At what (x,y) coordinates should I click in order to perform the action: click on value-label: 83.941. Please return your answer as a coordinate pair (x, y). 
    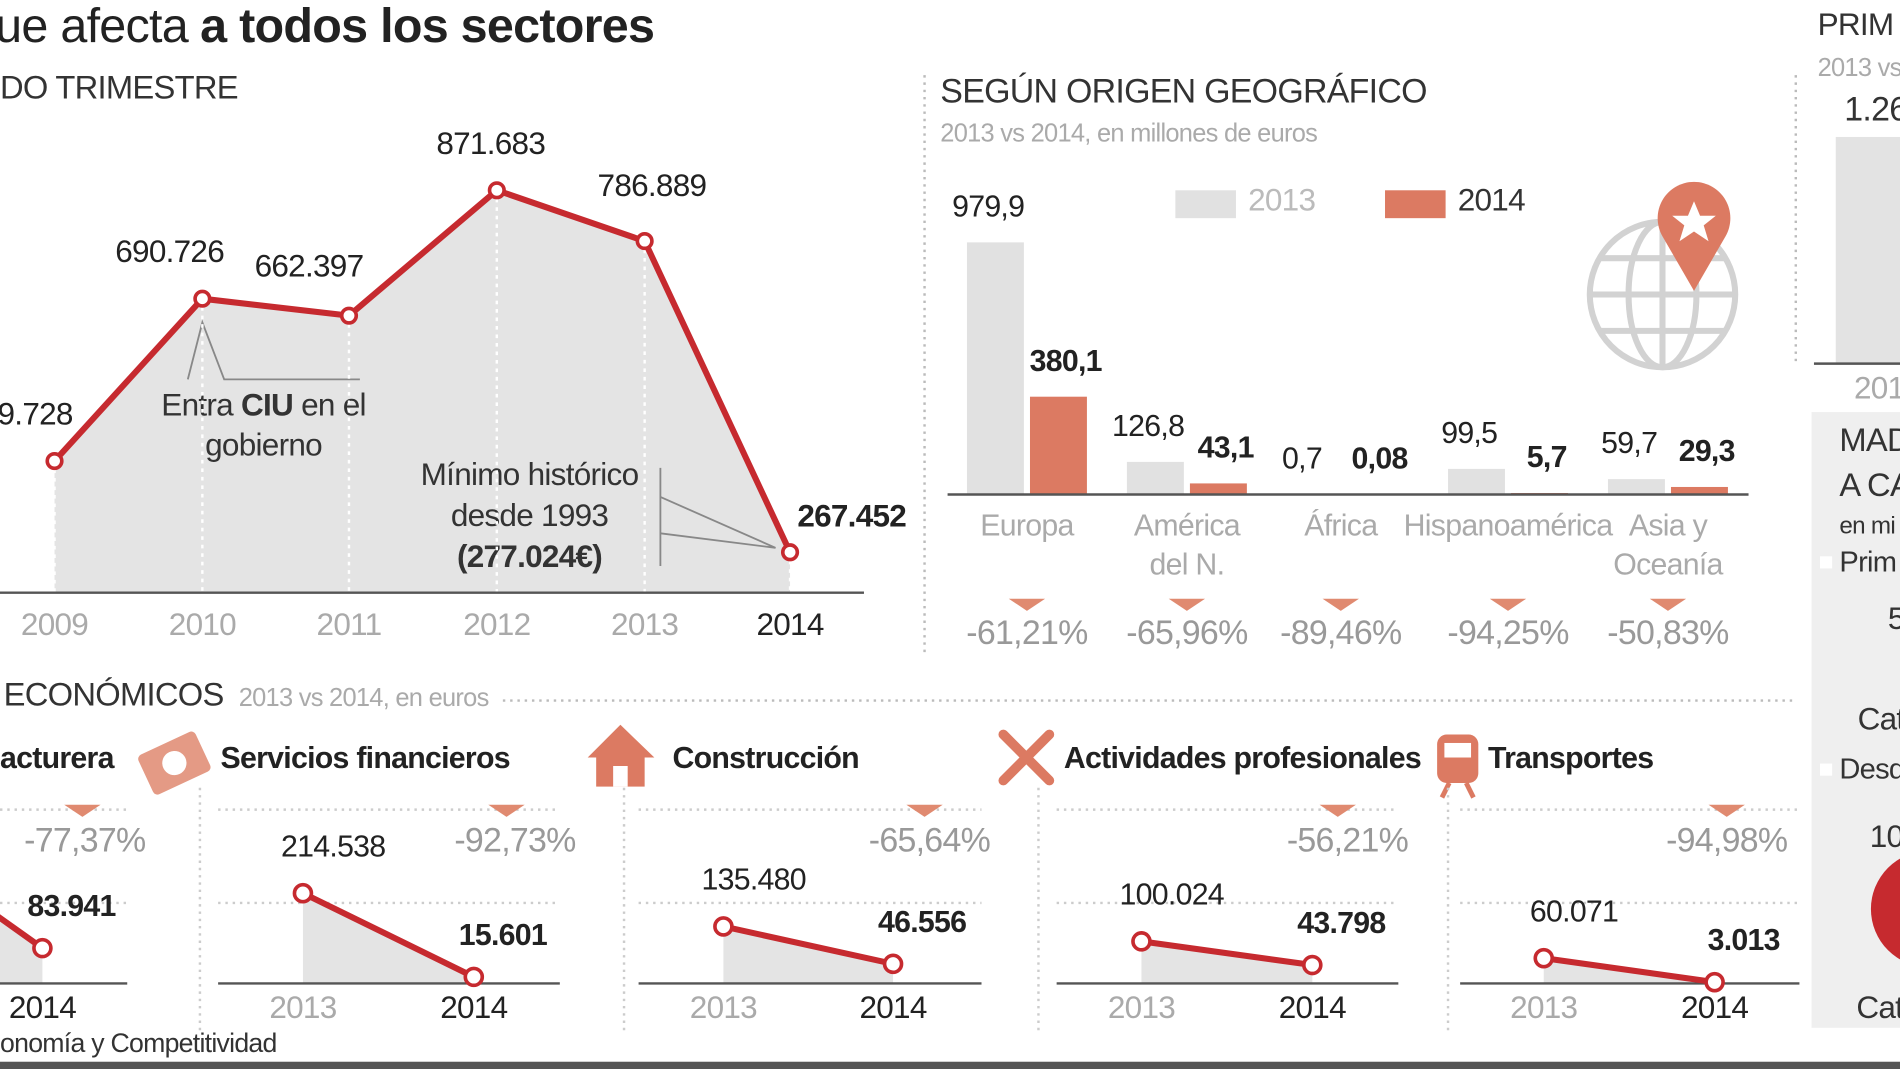
    Looking at the image, I should click on (71, 906).